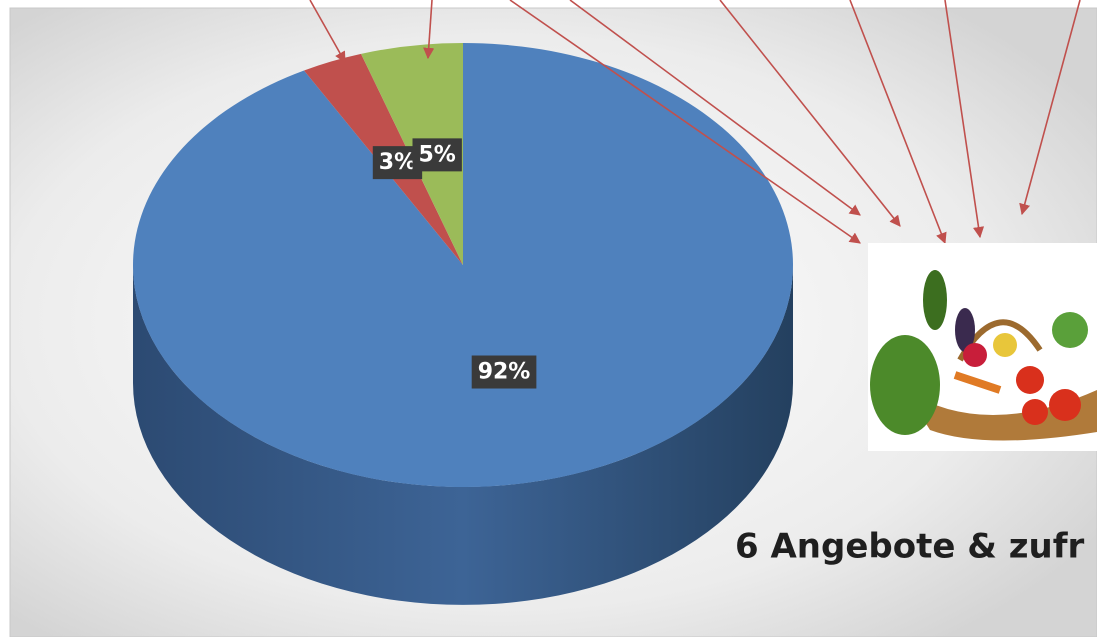  I want to click on data-label-text: 92%, so click(504, 372).